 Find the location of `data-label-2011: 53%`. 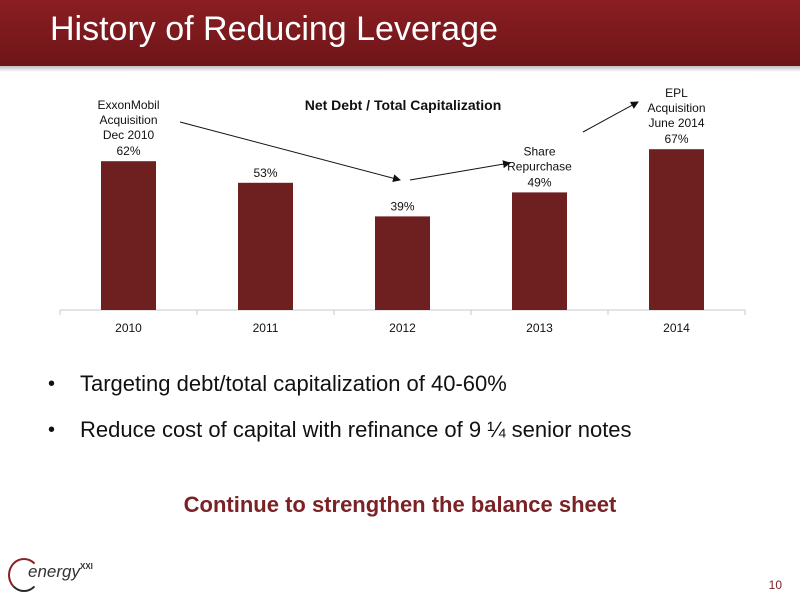

data-label-2011: 53% is located at coordinates (265, 173).